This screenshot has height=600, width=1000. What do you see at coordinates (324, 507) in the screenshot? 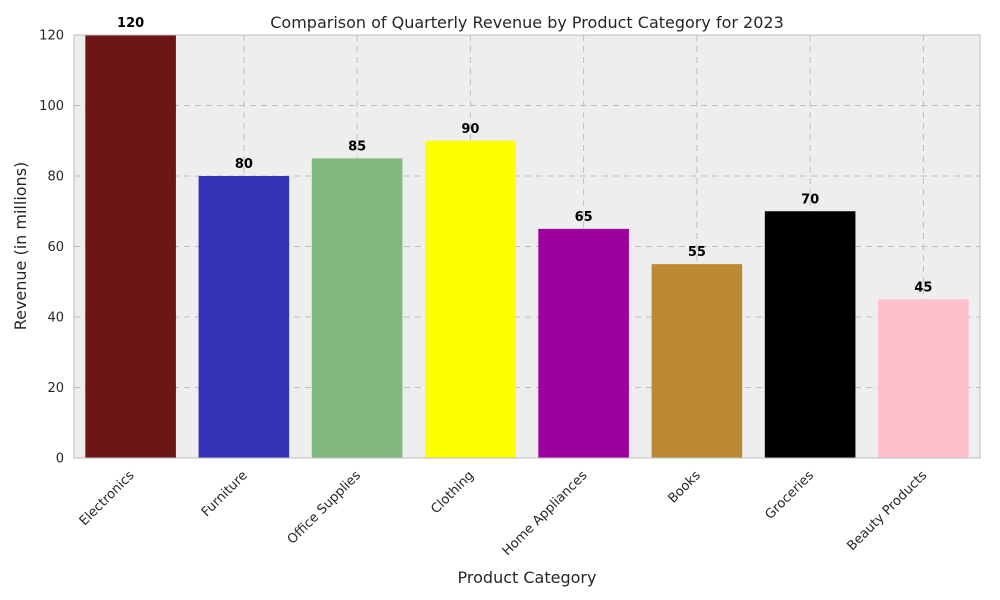
I see `x-tick-label: Office Supplies` at bounding box center [324, 507].